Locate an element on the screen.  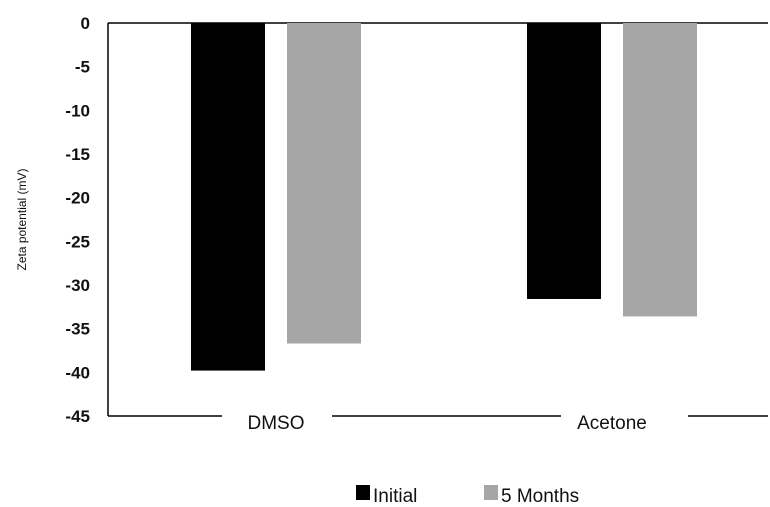
legend-label-5-months: 5 Months is located at coordinates (540, 496).